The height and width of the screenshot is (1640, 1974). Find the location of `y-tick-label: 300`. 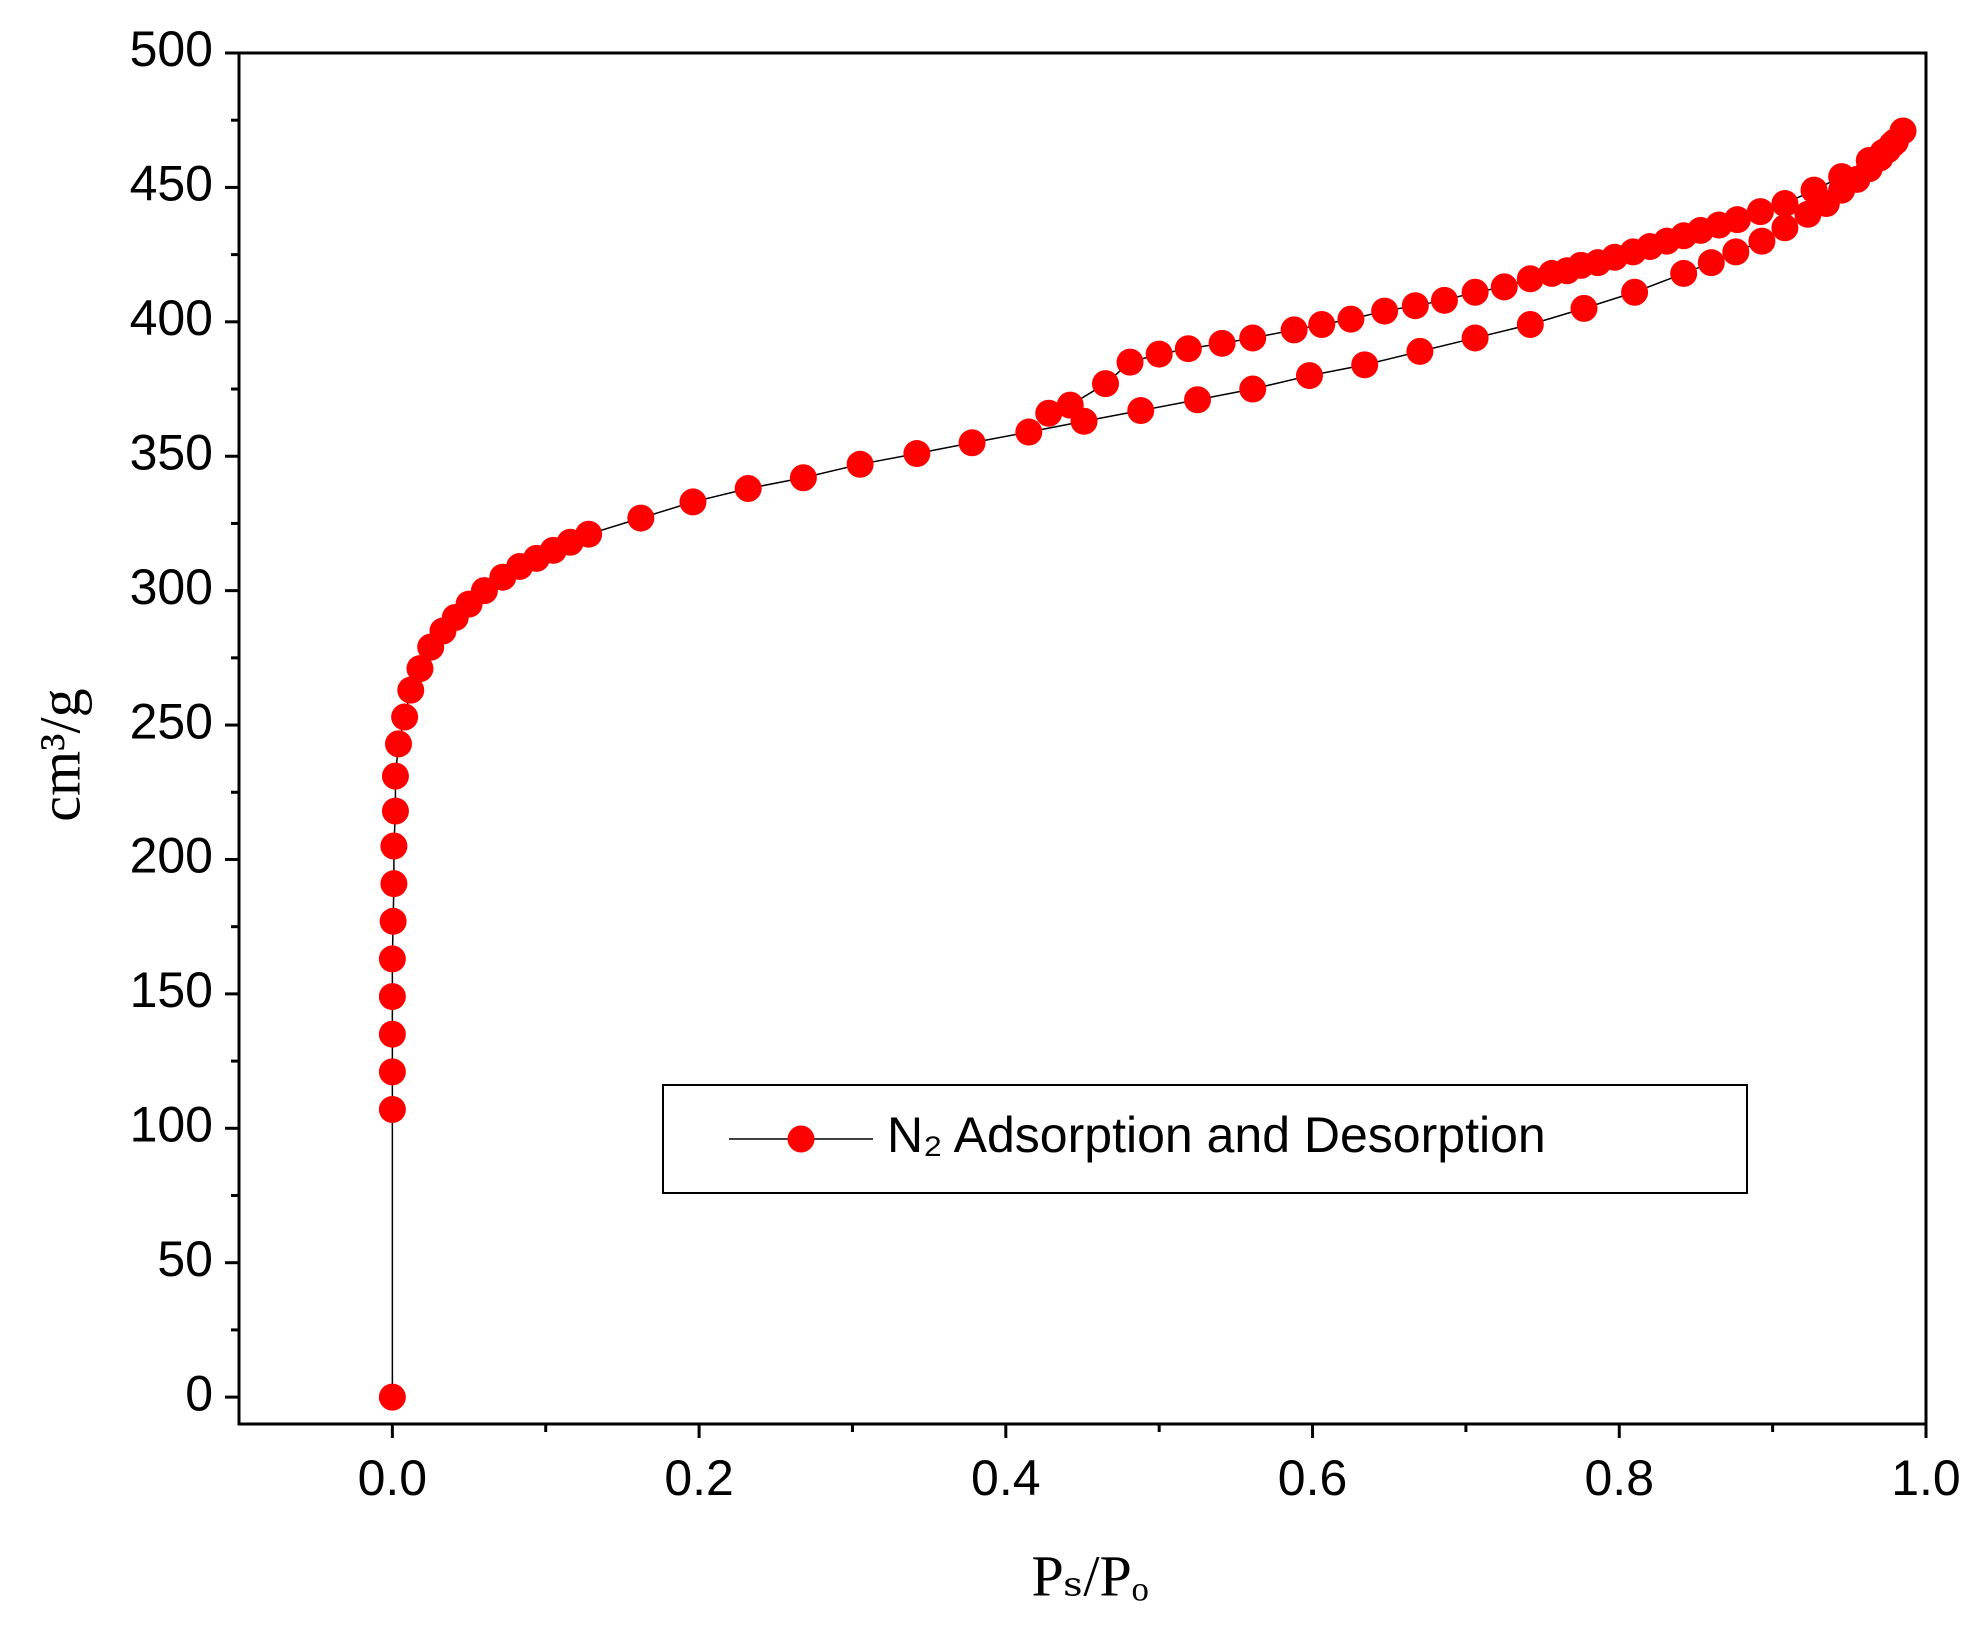

y-tick-label: 300 is located at coordinates (171, 587).